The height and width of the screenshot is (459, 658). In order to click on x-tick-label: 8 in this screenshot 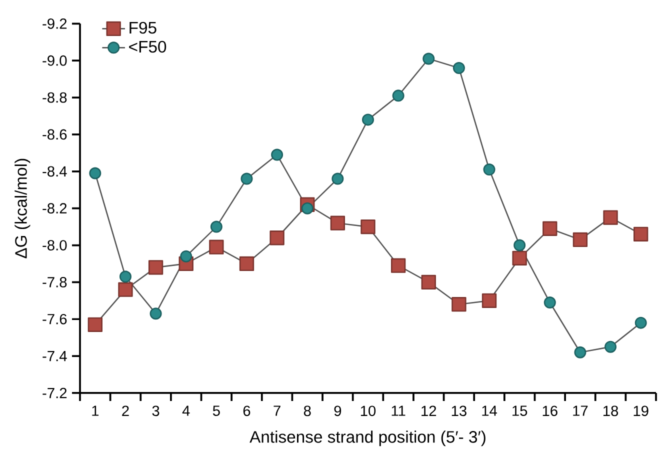, I will do `click(307, 411)`.